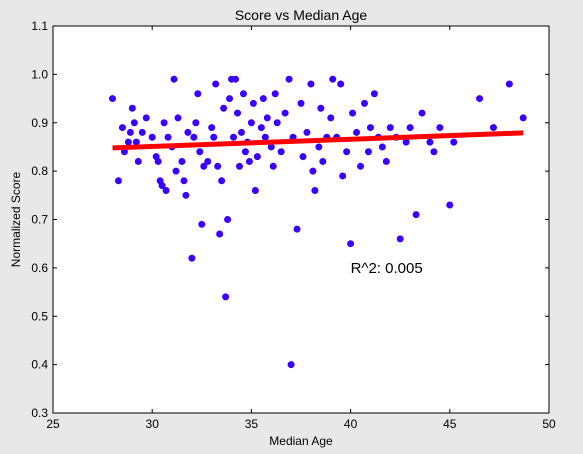 Image resolution: width=583 pixels, height=454 pixels. I want to click on x-tick-label: 40, so click(351, 424).